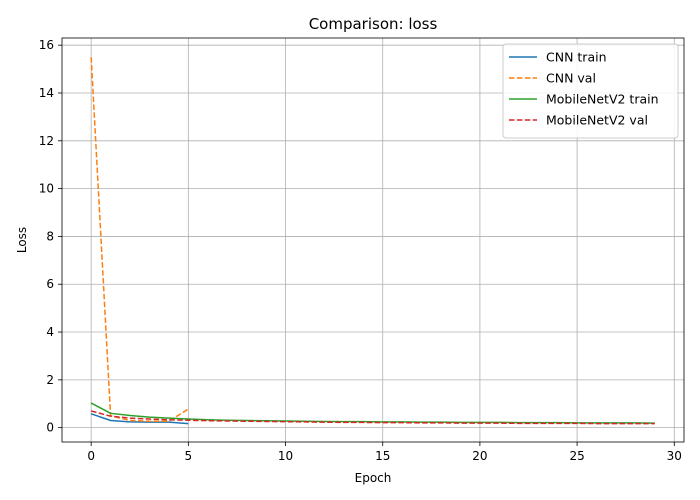 The height and width of the screenshot is (500, 700). I want to click on y-tick-label: 2, so click(50, 380).